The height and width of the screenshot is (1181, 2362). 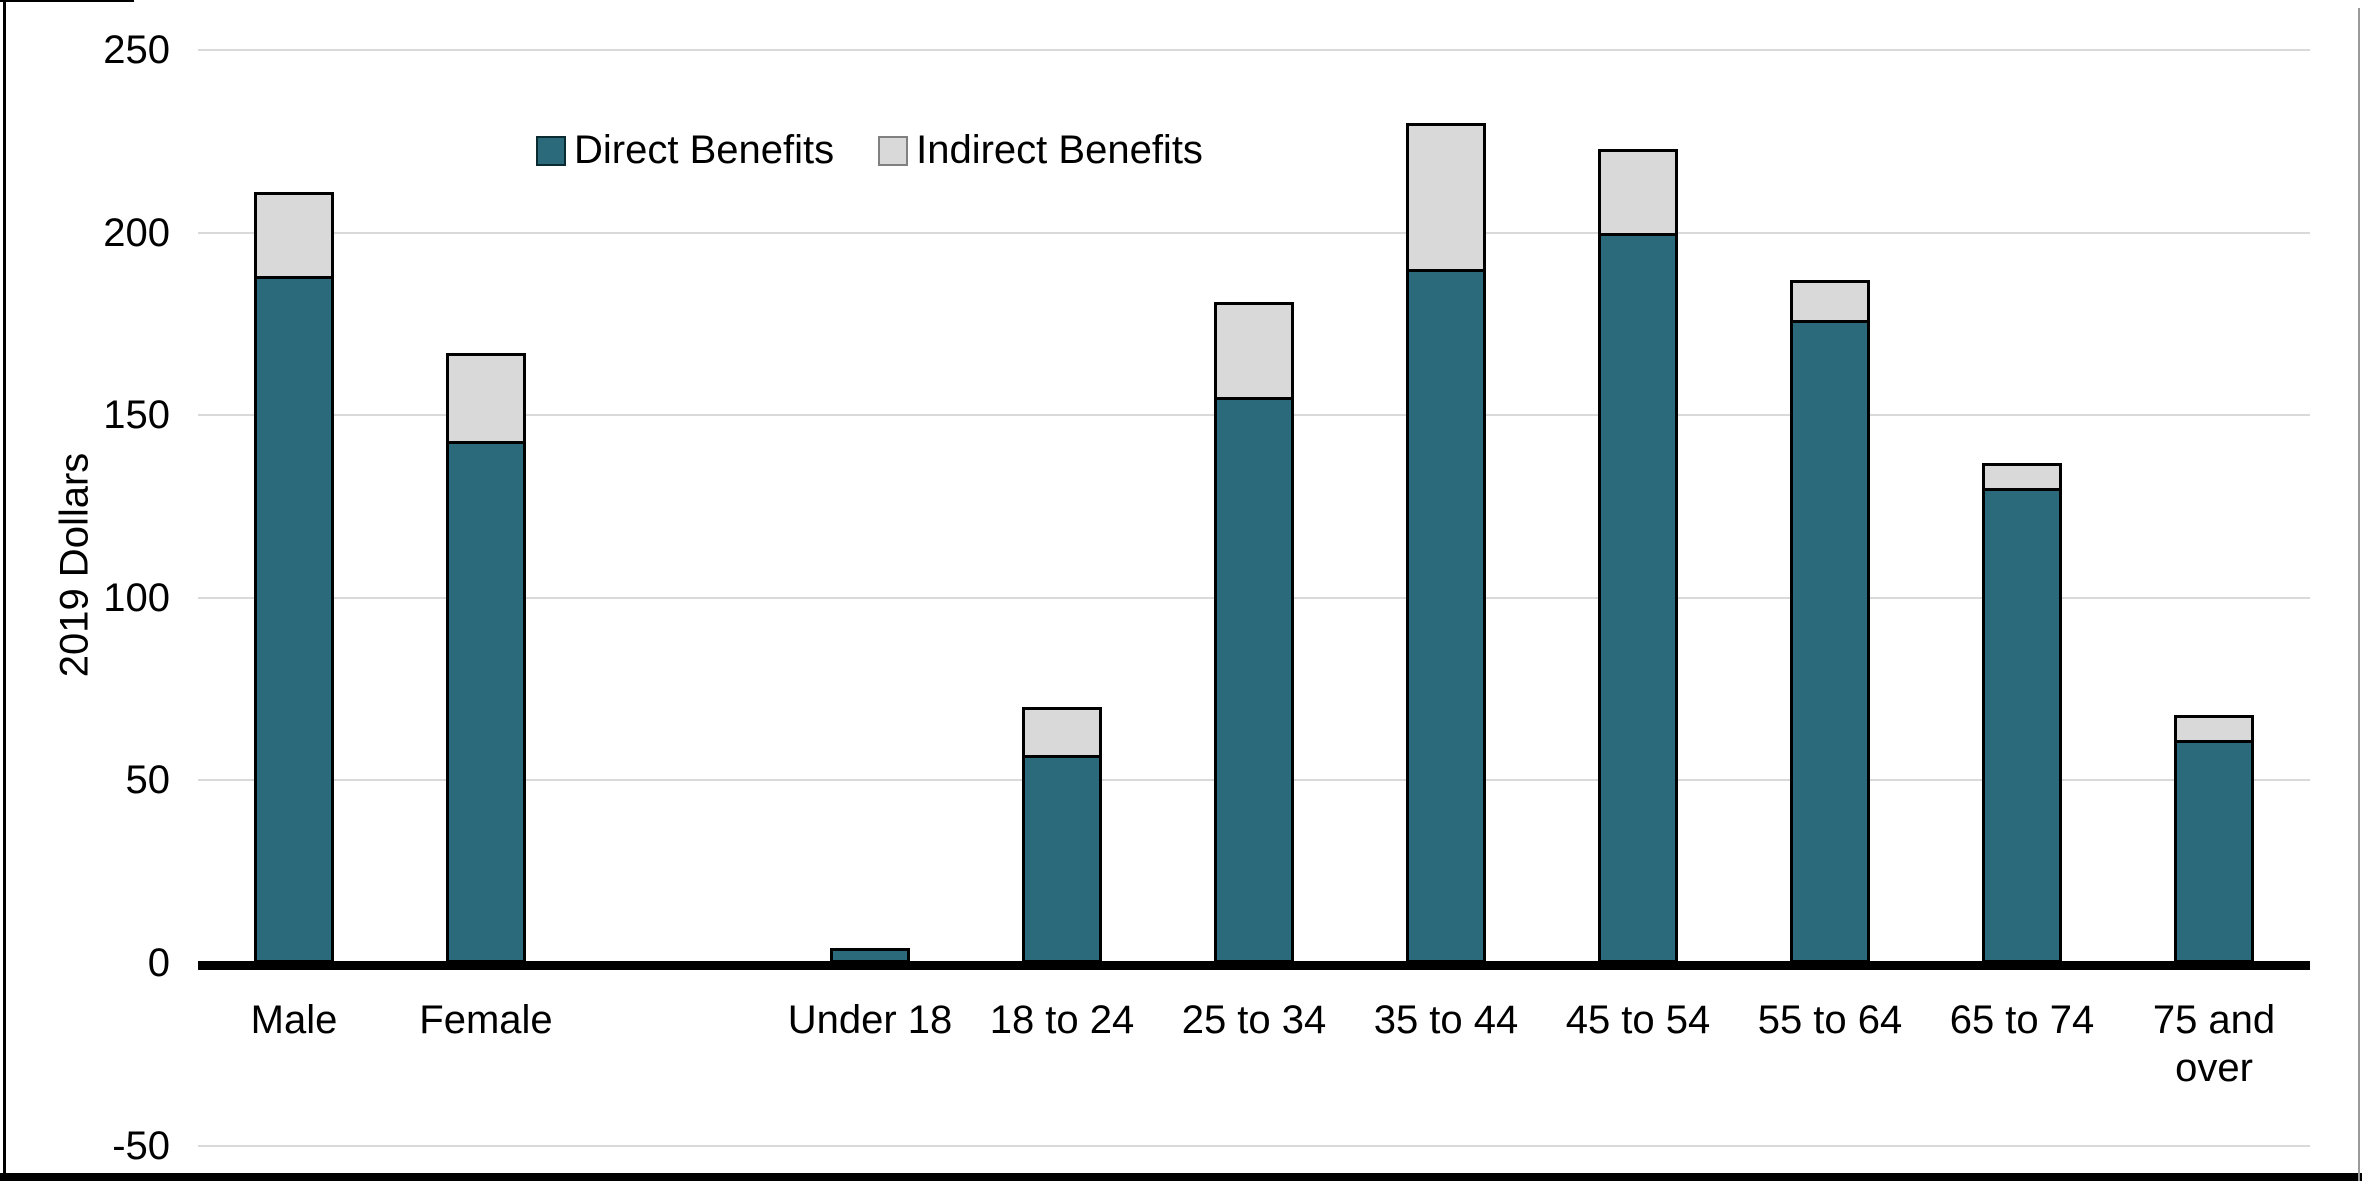 I want to click on x-axis-label-male: Male, so click(x=294, y=1020).